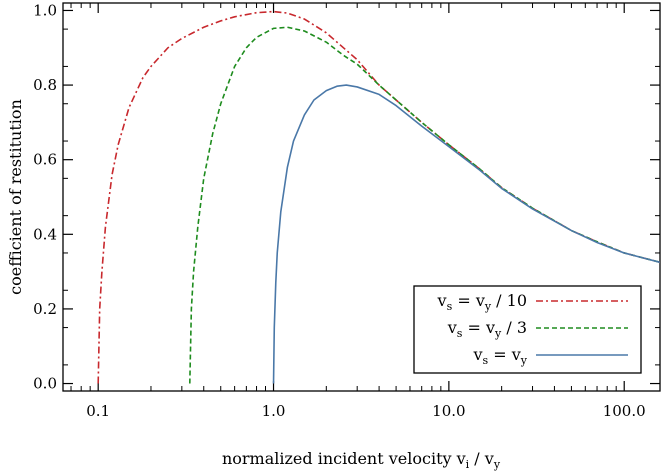 The image size is (662, 473). What do you see at coordinates (361, 460) in the screenshot?
I see `x-axis-label: normalized incident velocity vi / vy` at bounding box center [361, 460].